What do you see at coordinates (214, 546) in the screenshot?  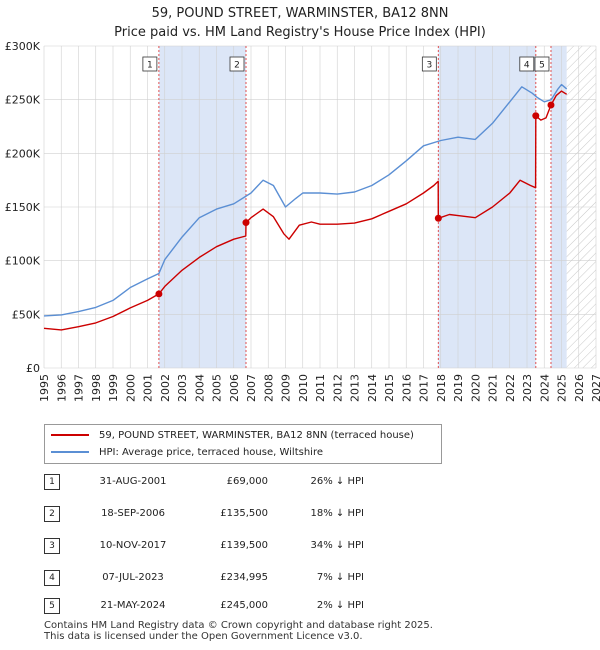 I see `table-row: 3 10-NOV-2017 £139,500 34% ↓ HPI` at bounding box center [214, 546].